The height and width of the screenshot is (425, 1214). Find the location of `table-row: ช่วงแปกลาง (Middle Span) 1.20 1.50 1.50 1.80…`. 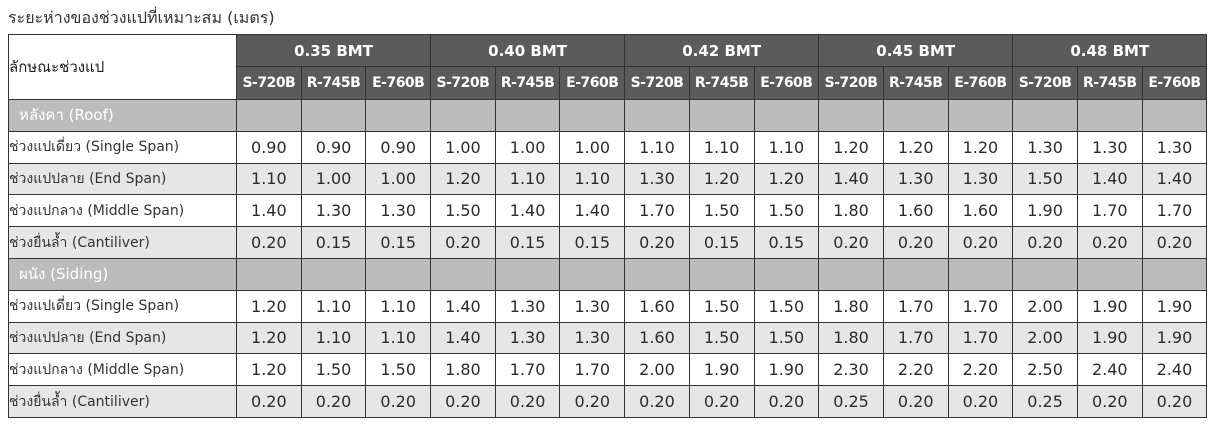

table-row: ช่วงแปกลาง (Middle Span) 1.20 1.50 1.50 1.80… is located at coordinates (608, 370).